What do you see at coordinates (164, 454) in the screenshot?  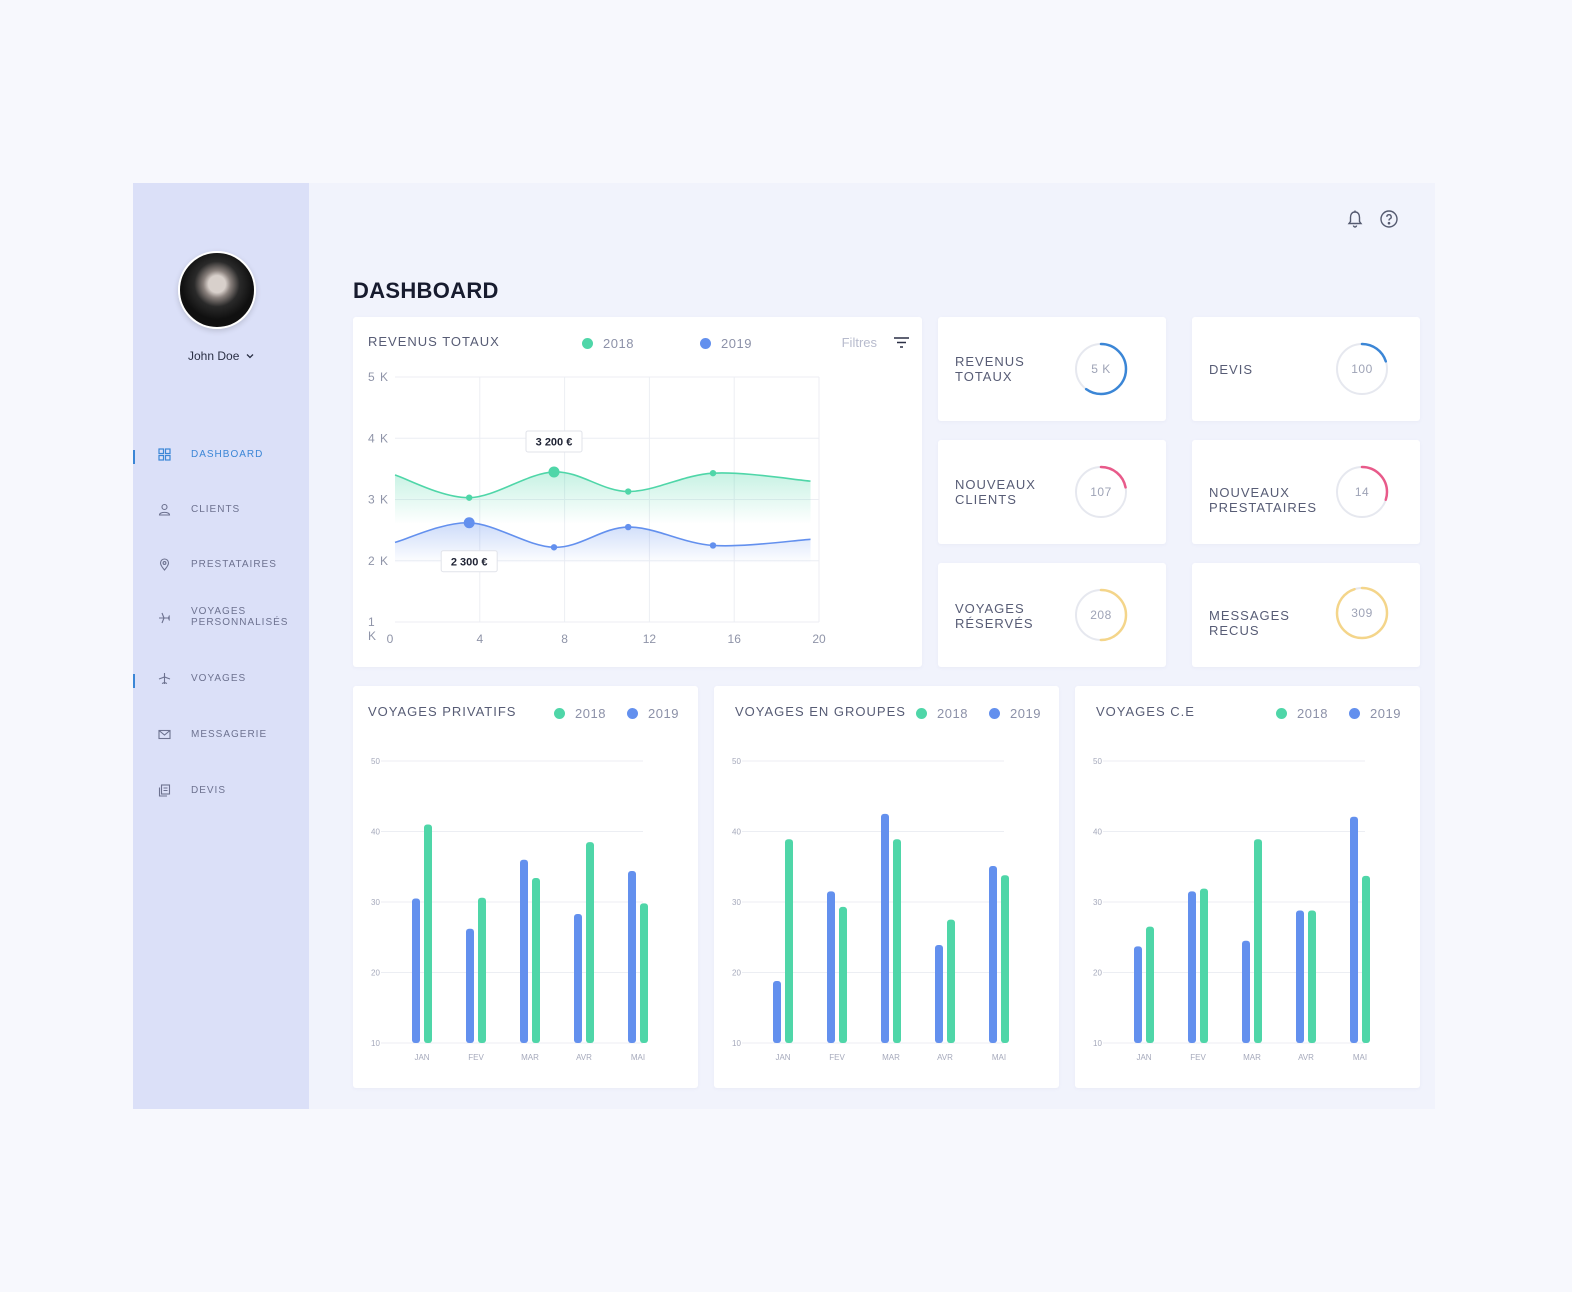 I see `grid-icon` at bounding box center [164, 454].